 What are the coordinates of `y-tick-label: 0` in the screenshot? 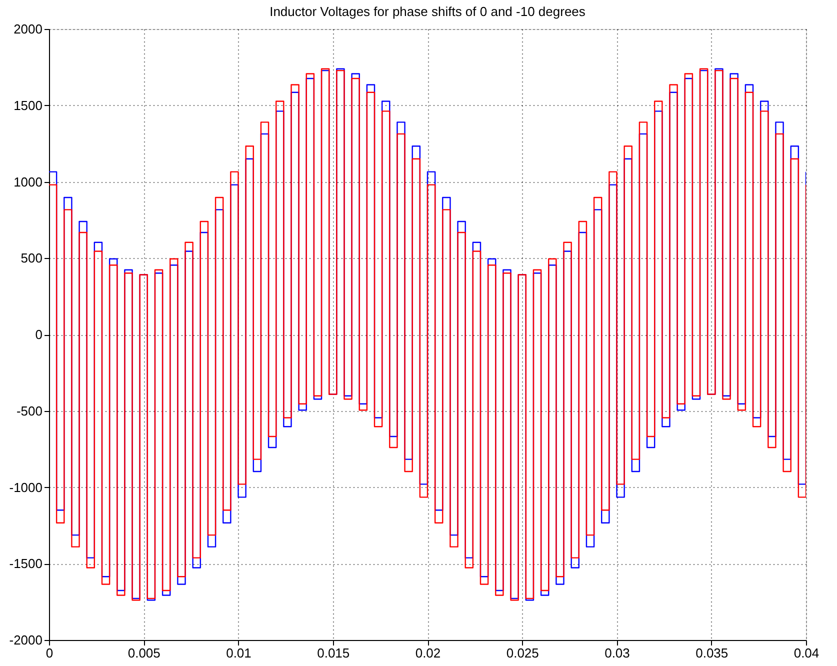 It's located at (38, 334).